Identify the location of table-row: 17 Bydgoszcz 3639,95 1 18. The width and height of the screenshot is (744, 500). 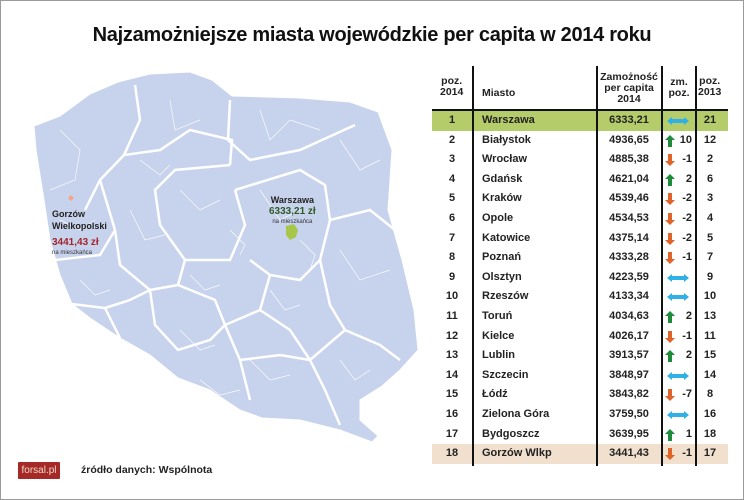
(580, 435).